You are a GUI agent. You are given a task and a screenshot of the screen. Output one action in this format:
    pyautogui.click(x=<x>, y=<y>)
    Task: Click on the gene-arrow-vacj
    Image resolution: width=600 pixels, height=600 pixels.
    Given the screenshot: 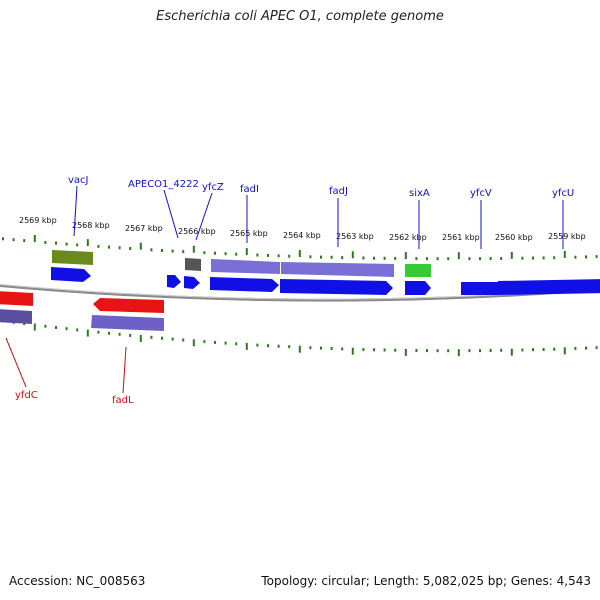 What is the action you would take?
    pyautogui.click(x=71, y=274)
    